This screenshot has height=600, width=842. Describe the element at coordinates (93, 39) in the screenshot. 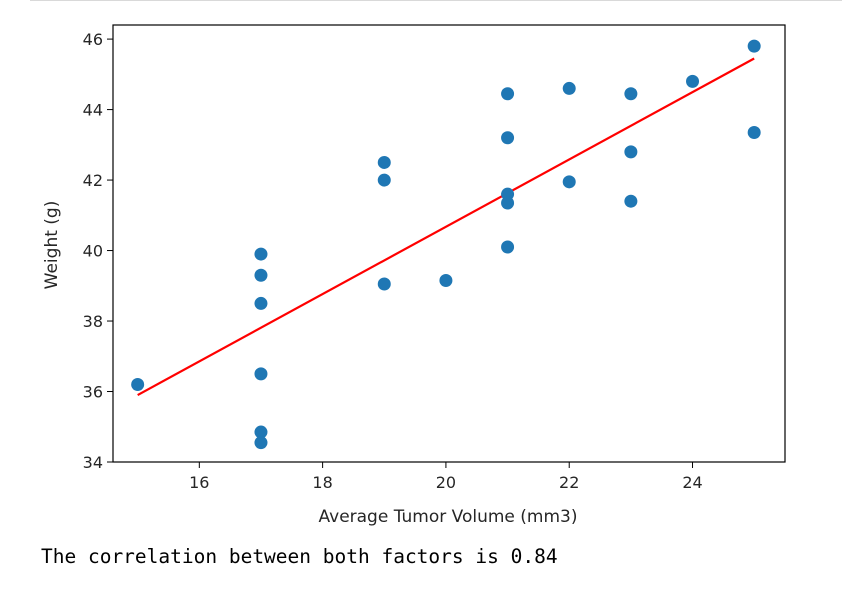

I see `y-tick-label: 46` at that location.